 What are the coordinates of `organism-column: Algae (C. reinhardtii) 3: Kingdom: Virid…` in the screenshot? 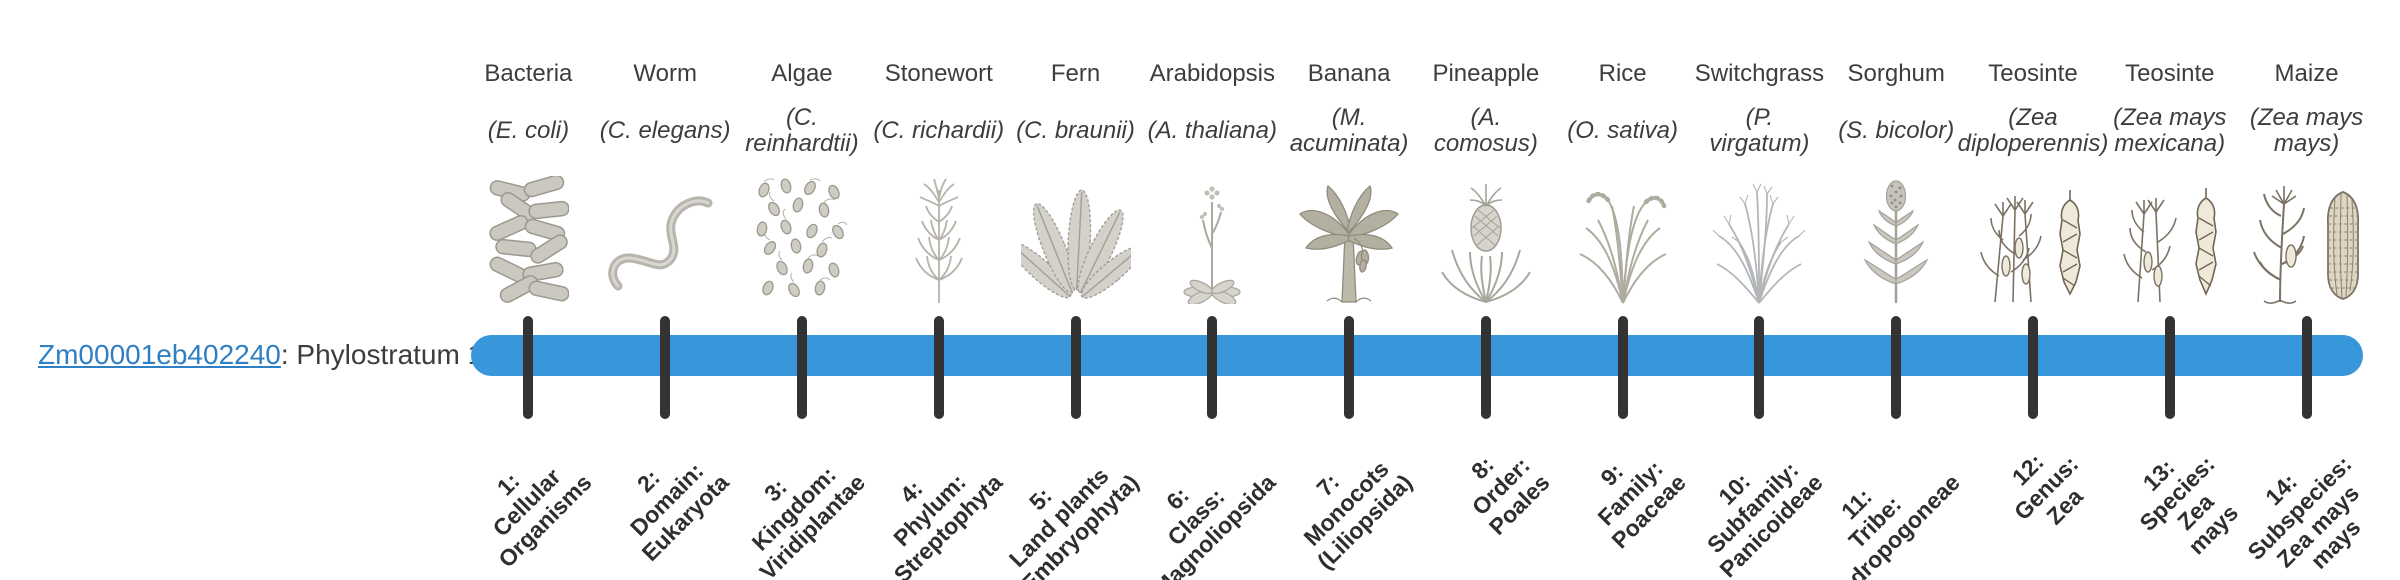 It's located at (802, 290).